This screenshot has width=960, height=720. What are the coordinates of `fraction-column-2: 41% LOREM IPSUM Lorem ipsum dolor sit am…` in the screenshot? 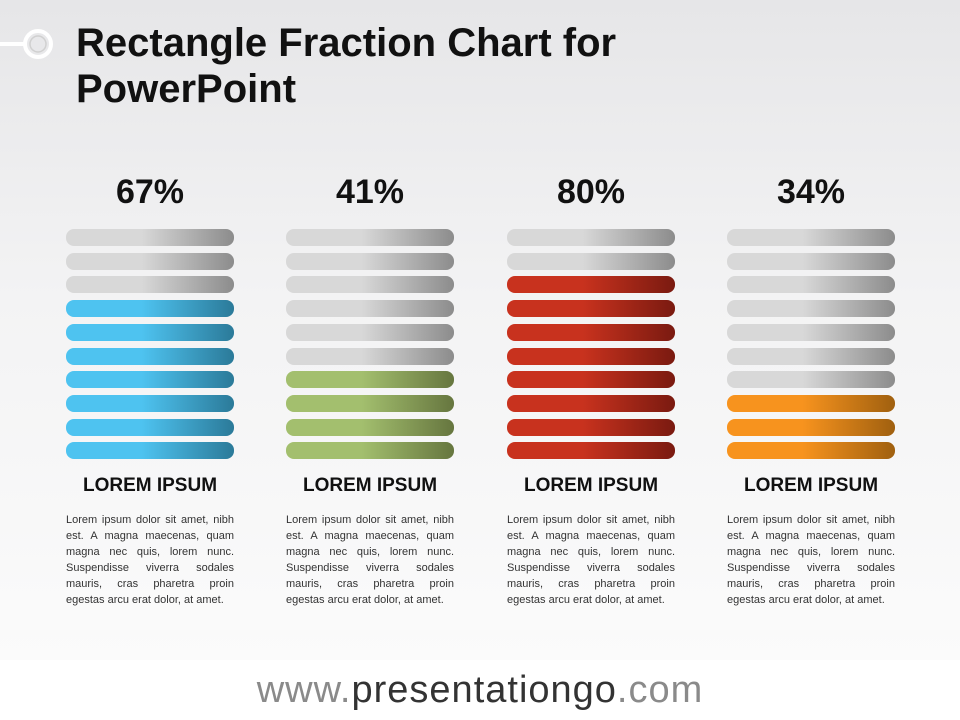 It's located at (370, 388).